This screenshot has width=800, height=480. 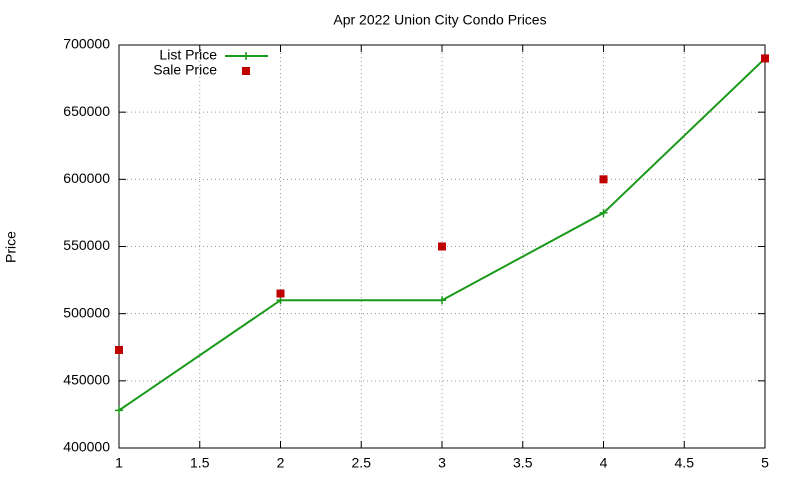 What do you see at coordinates (11, 247) in the screenshot?
I see `y-axis-label: Price` at bounding box center [11, 247].